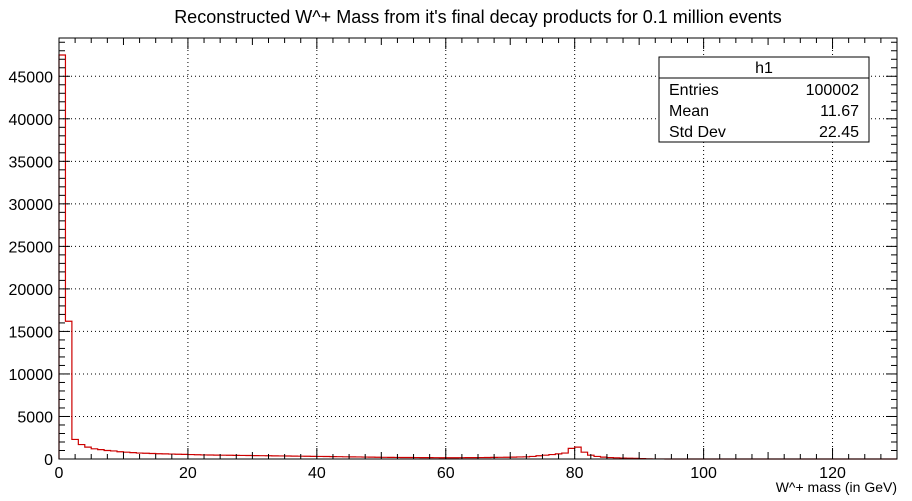  Describe the element at coordinates (832, 473) in the screenshot. I see `x-tick-label: 120` at that location.